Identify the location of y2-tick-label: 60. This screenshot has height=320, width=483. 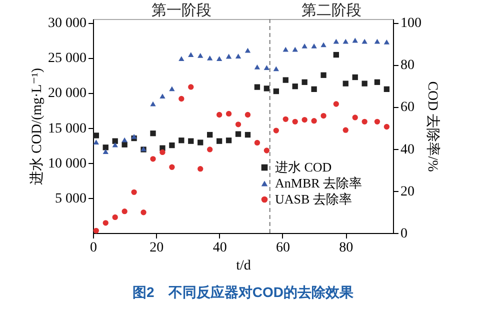
(407, 108).